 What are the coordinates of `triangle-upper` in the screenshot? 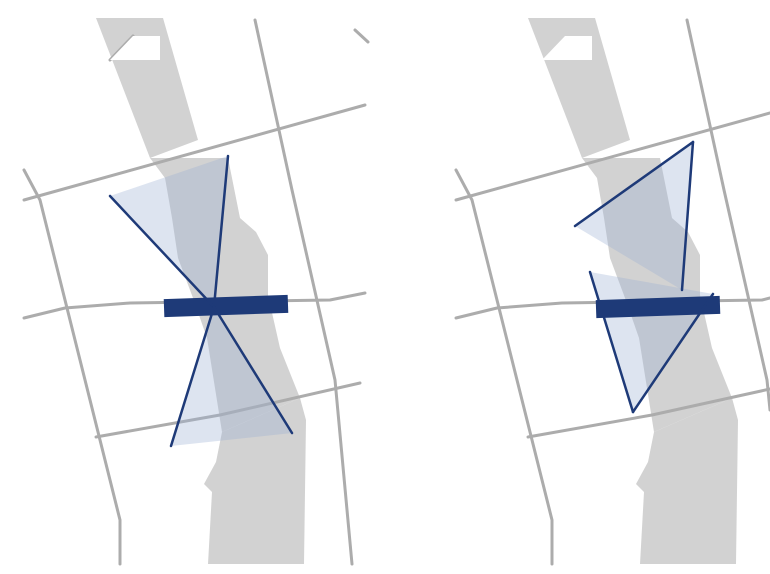 It's located at (634, 216).